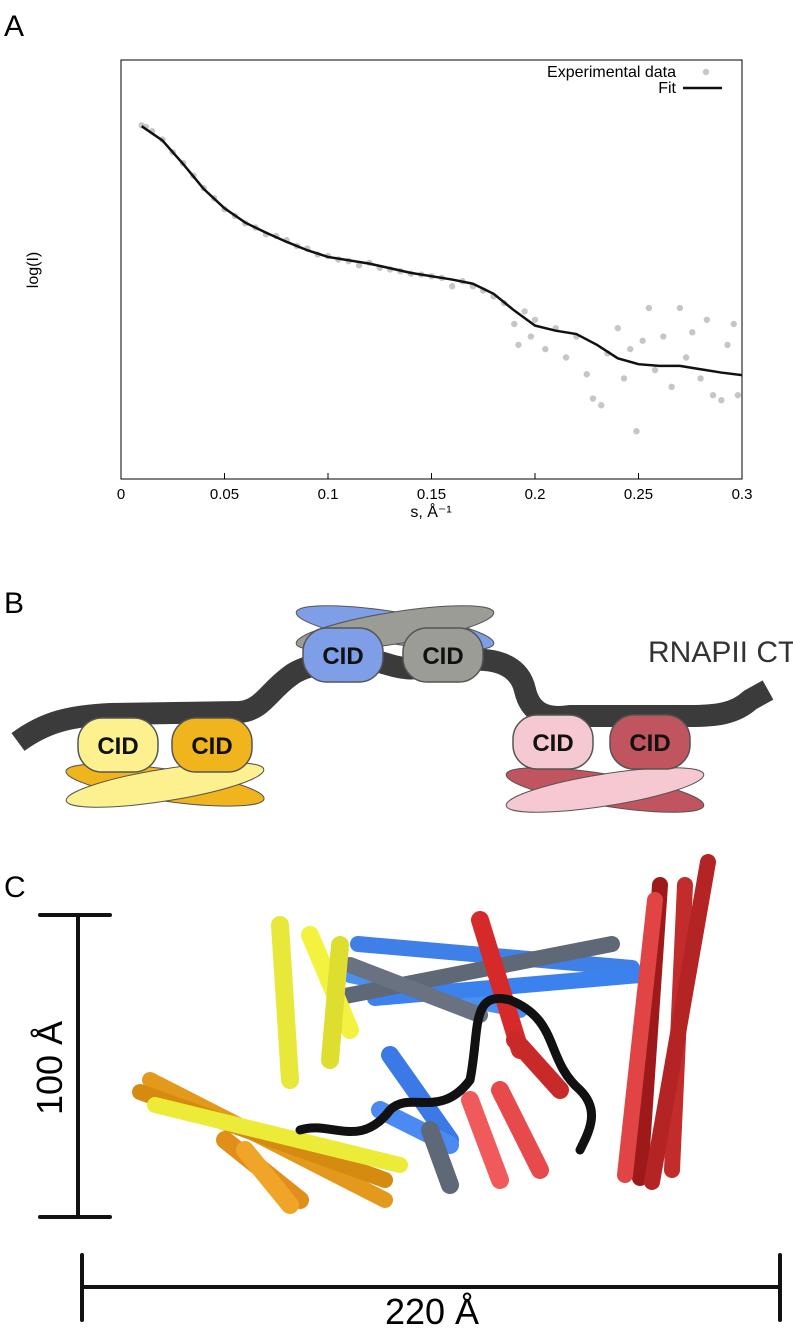 The image size is (793, 1334). I want to click on width-label: 220 Å, so click(432, 1310).